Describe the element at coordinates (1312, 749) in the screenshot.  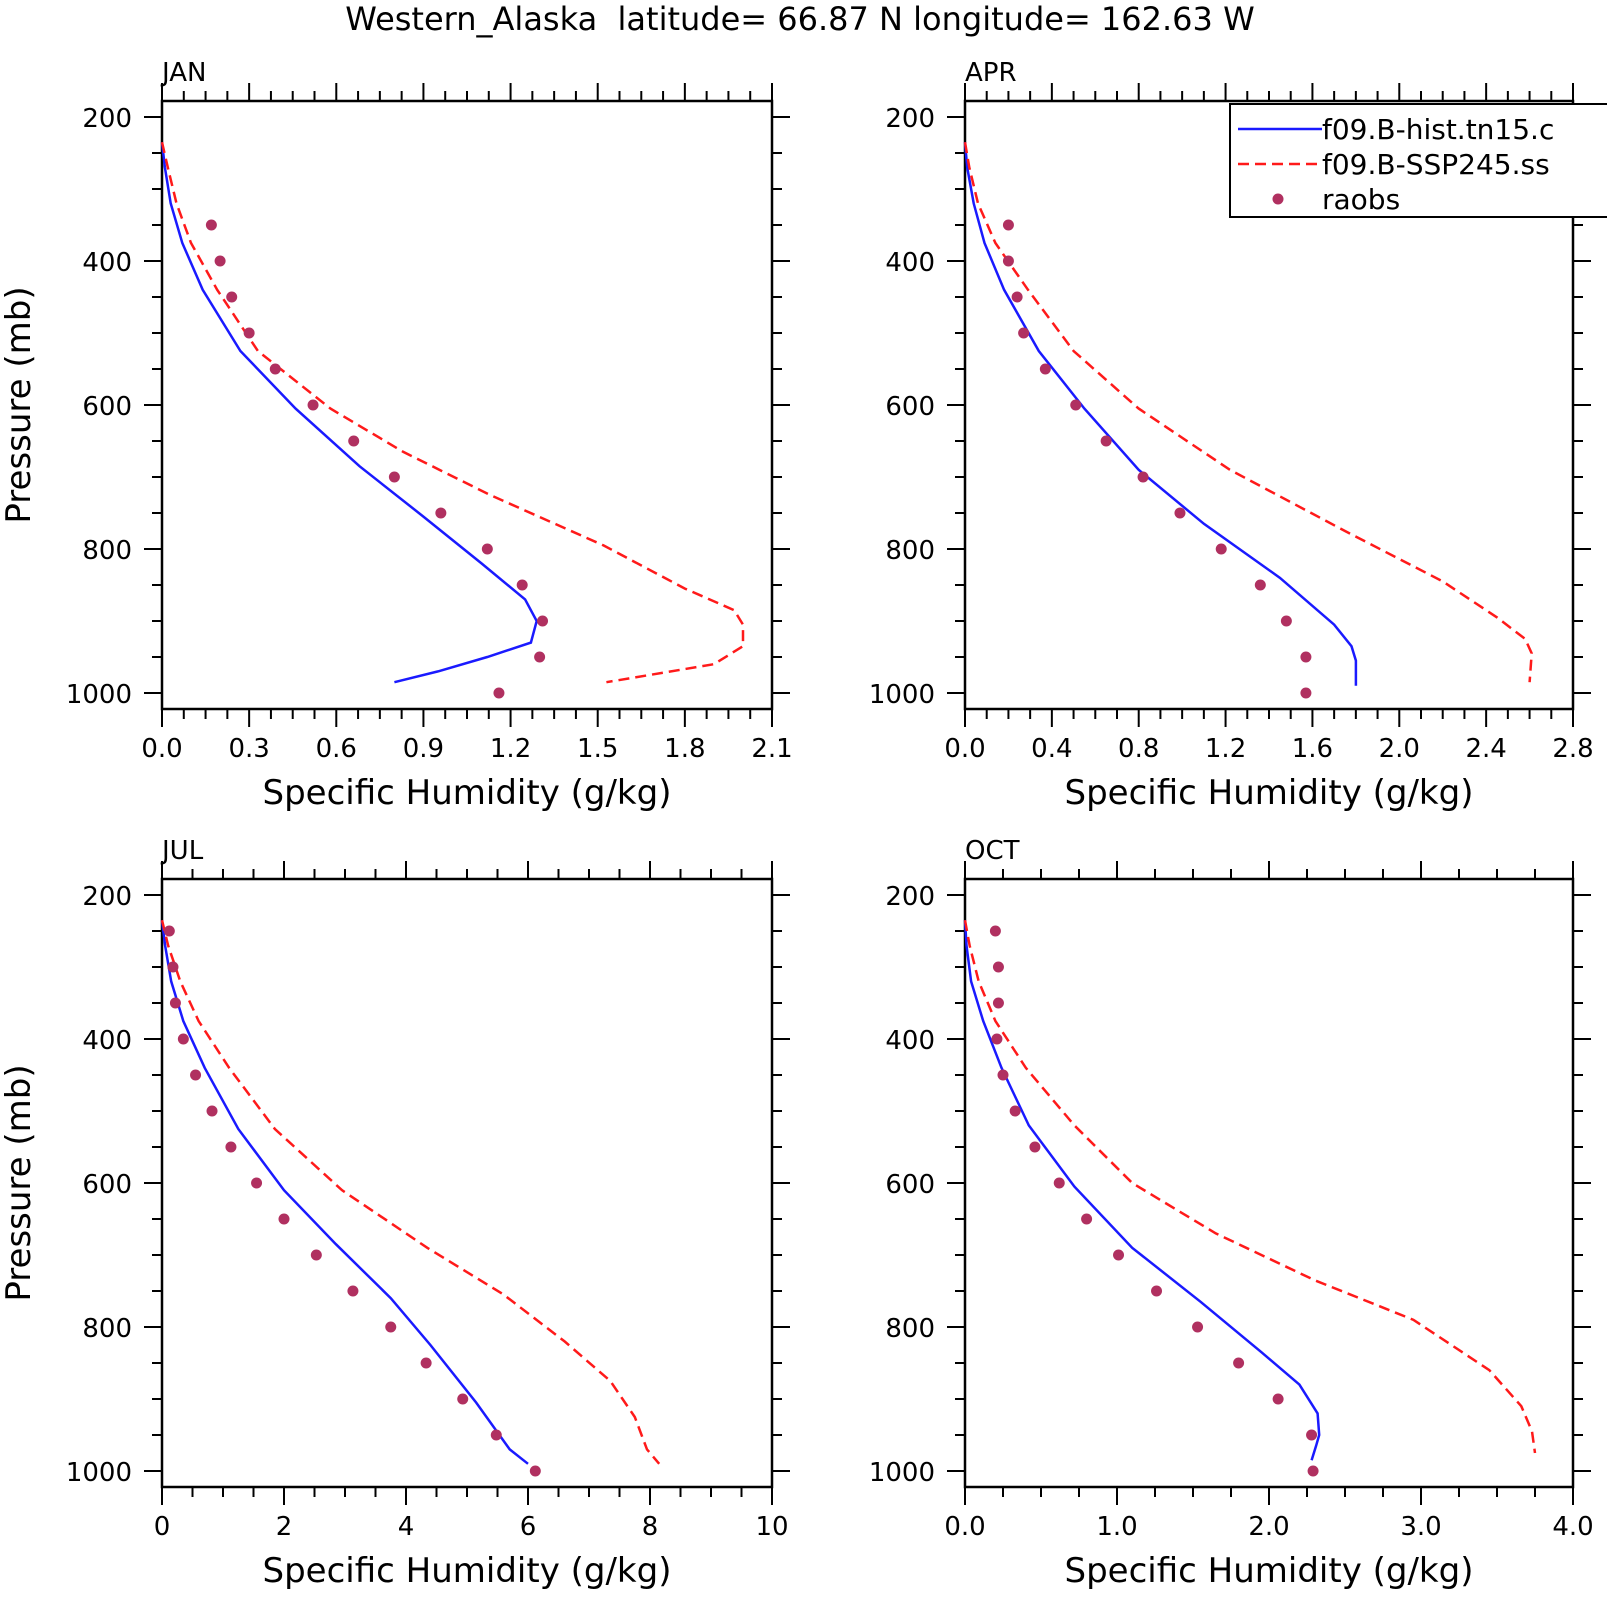
I see `x-tick-label: 1.6` at that location.